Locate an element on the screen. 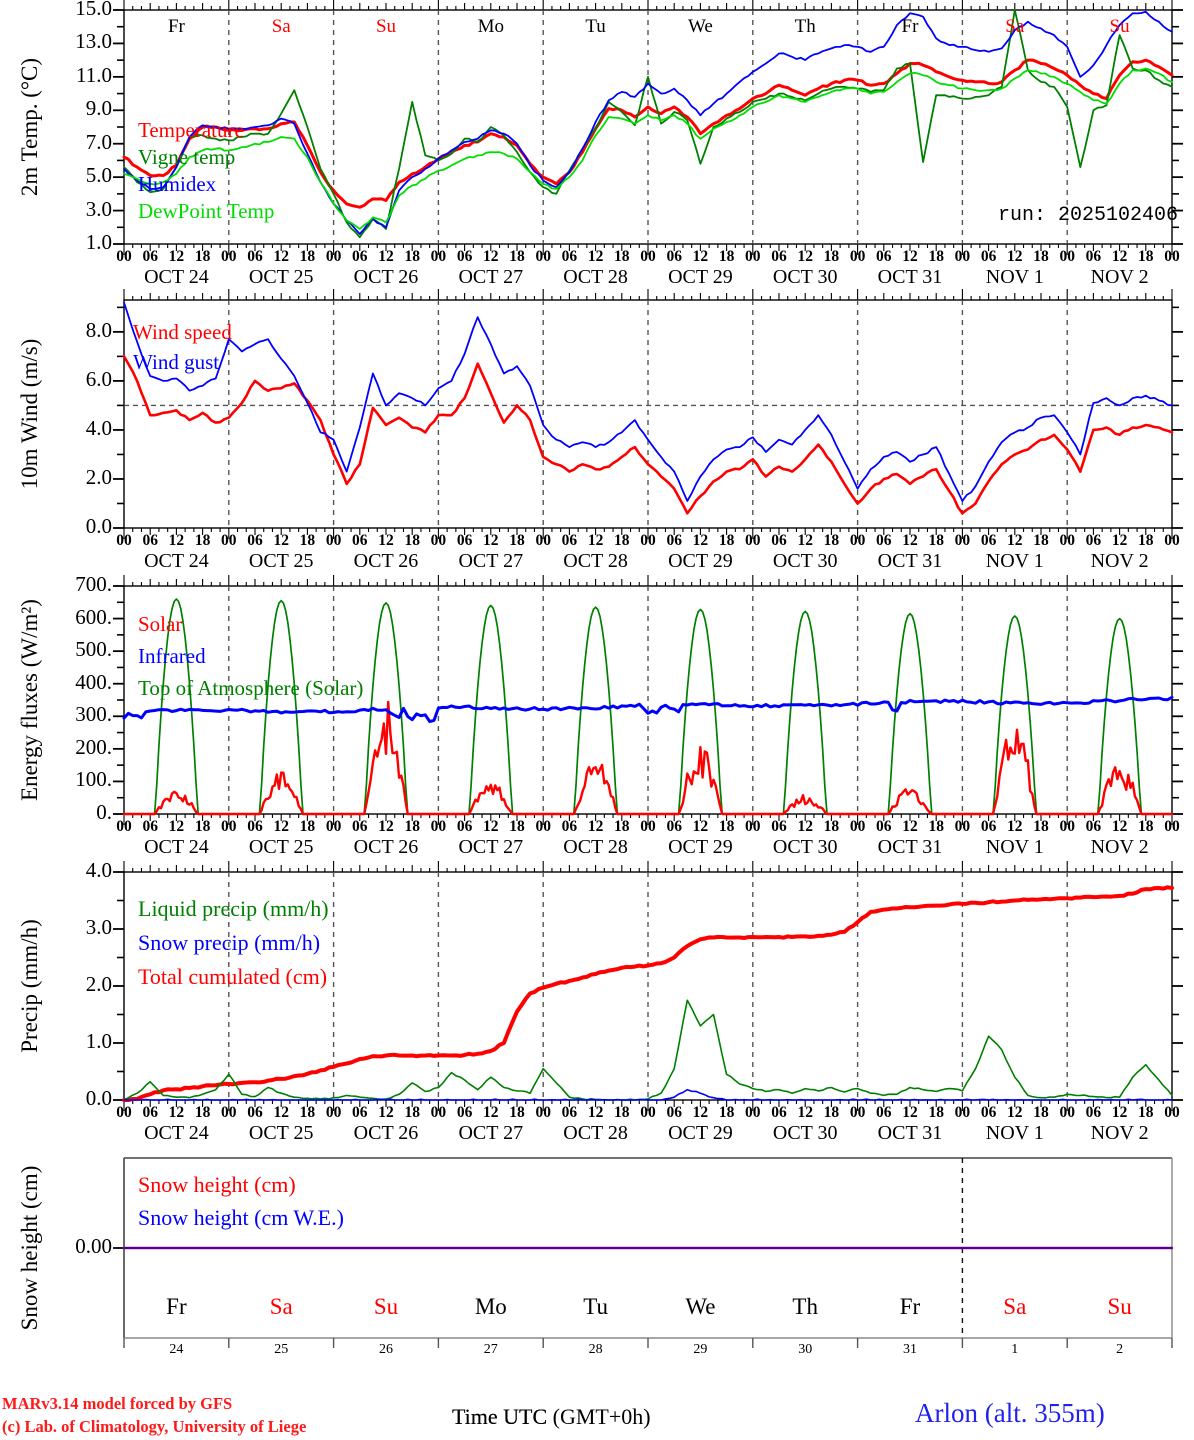 The width and height of the screenshot is (1194, 1440). dow-label-bottom-9: Su is located at coordinates (1119, 1306).